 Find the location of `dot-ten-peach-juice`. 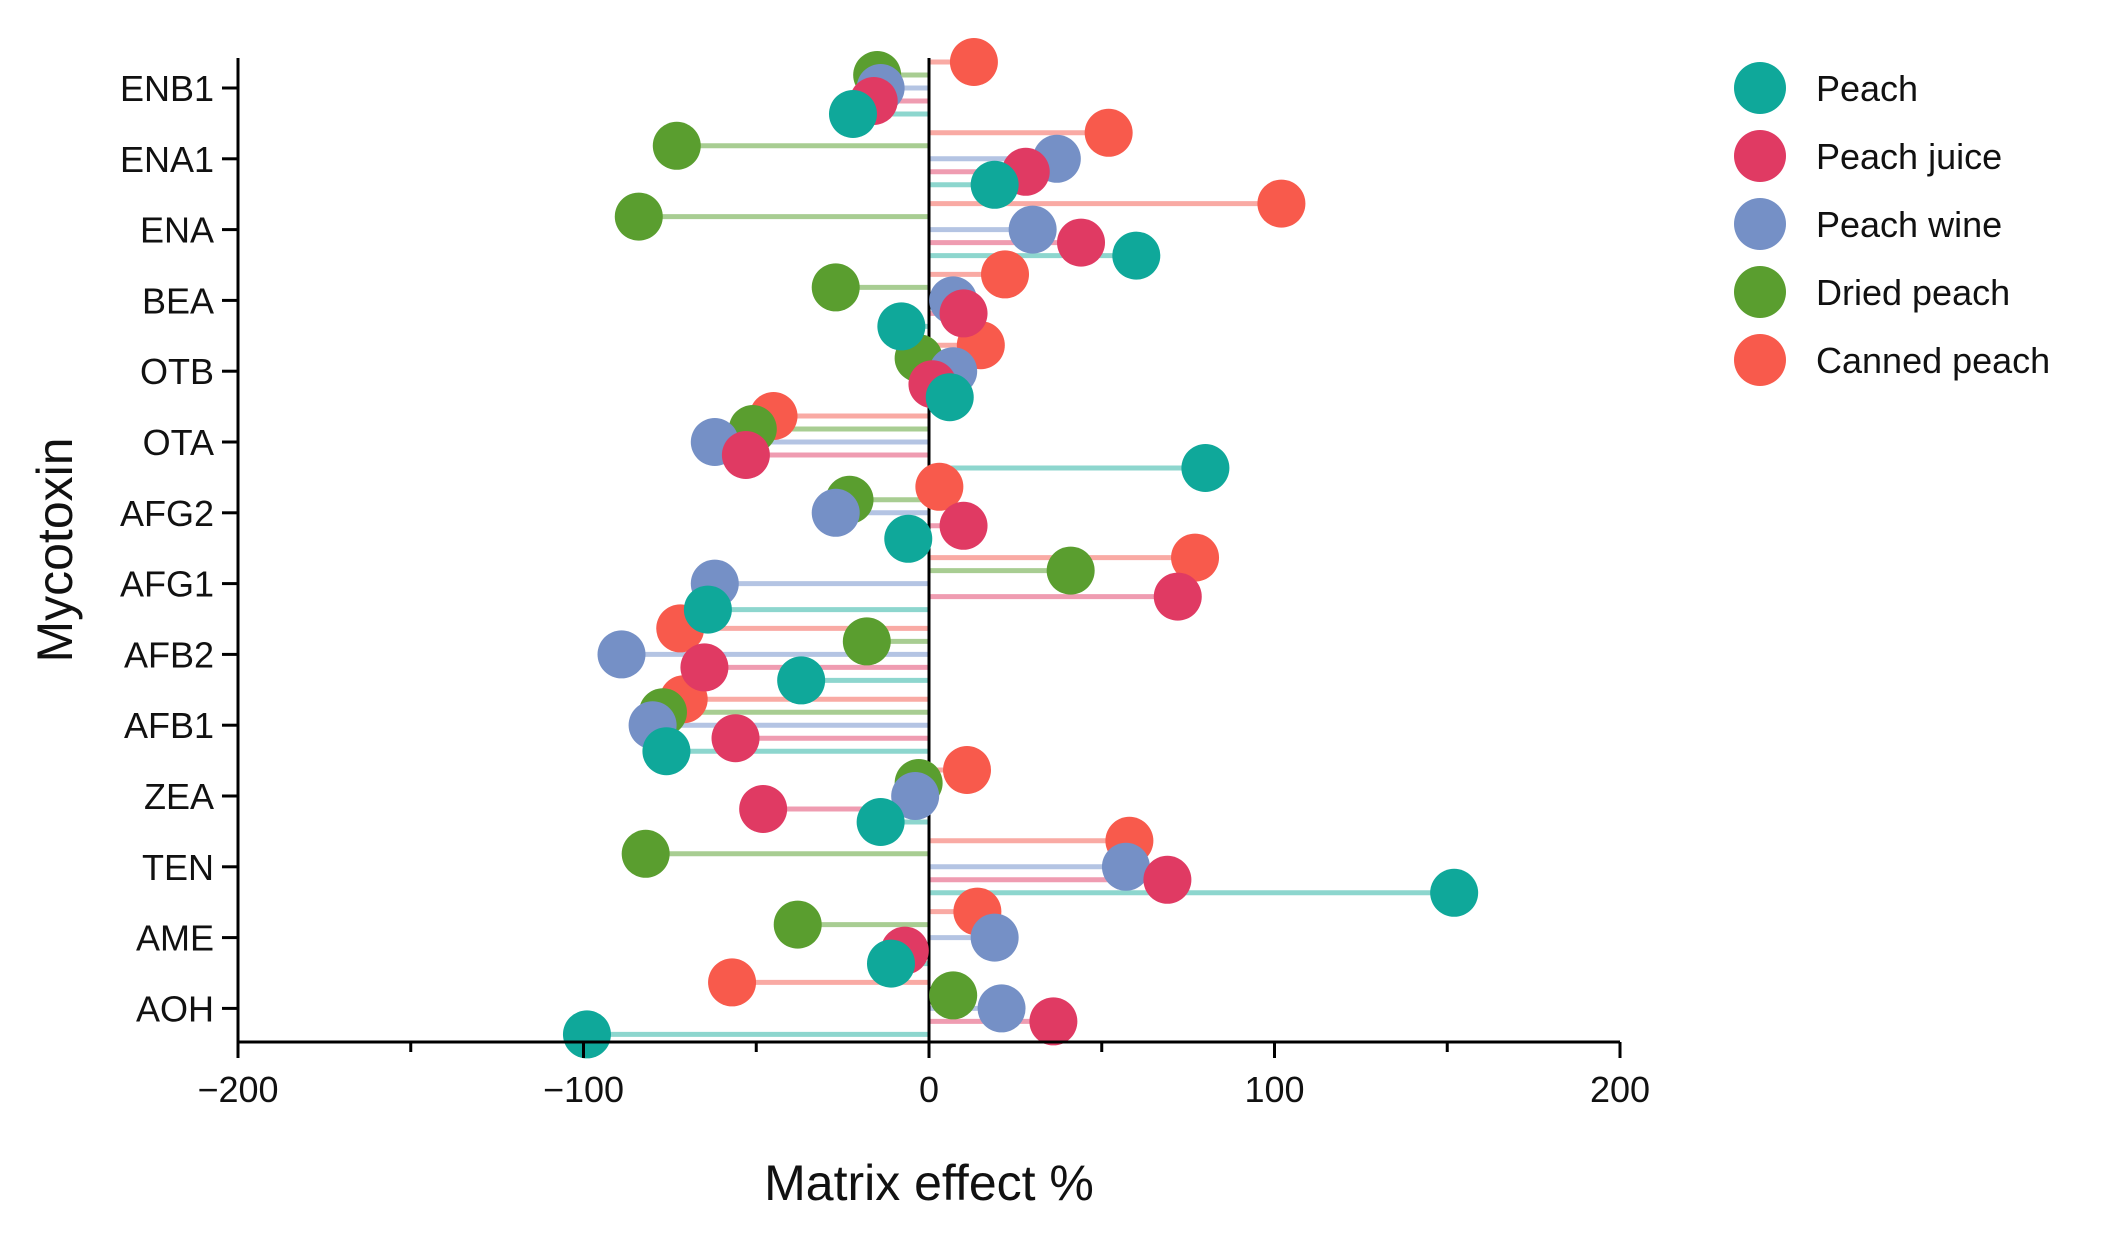

dot-ten-peach-juice is located at coordinates (1167, 879).